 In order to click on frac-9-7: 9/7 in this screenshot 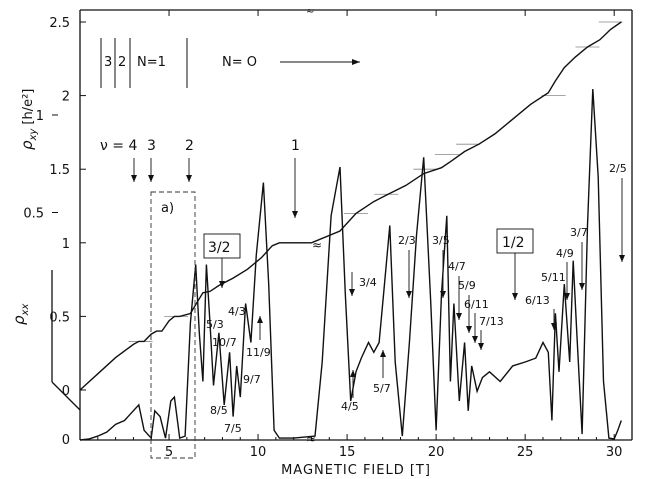, I will do `click(252, 379)`.